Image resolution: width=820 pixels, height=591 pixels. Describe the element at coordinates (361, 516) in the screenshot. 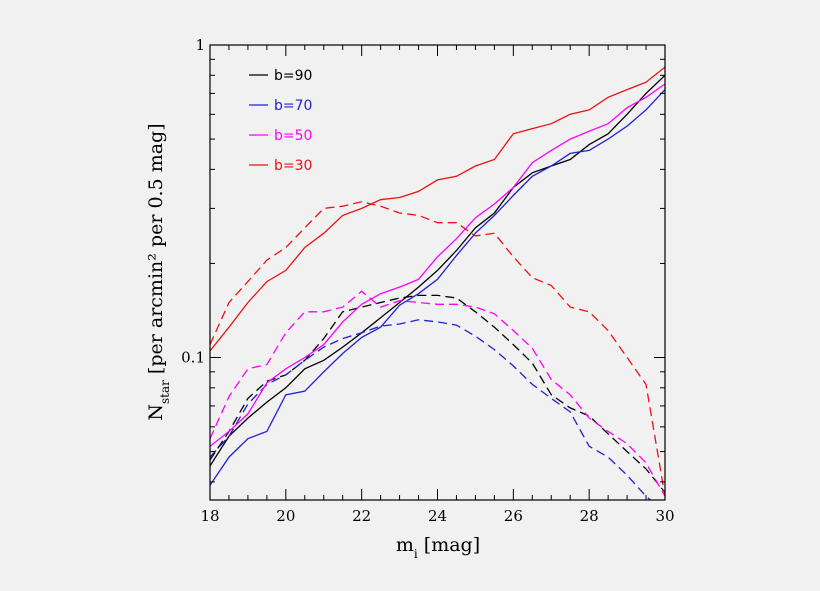

I see `x-tick-label: 22` at that location.